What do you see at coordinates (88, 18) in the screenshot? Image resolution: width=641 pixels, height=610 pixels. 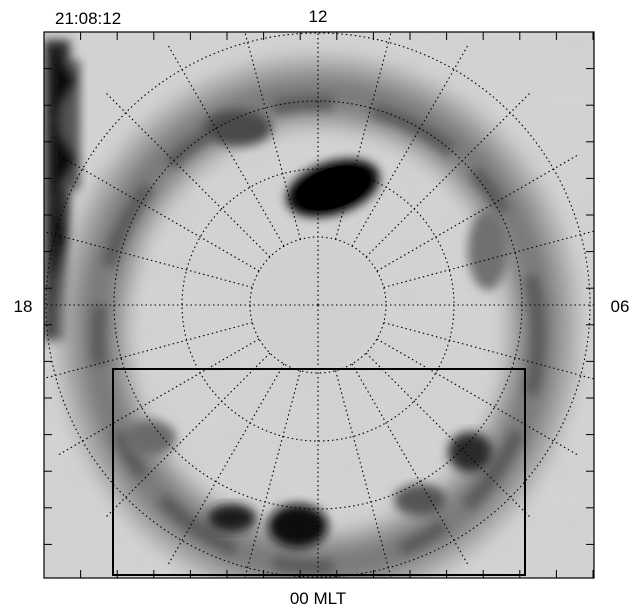 I see `timestamp-label: 21:08:12` at bounding box center [88, 18].